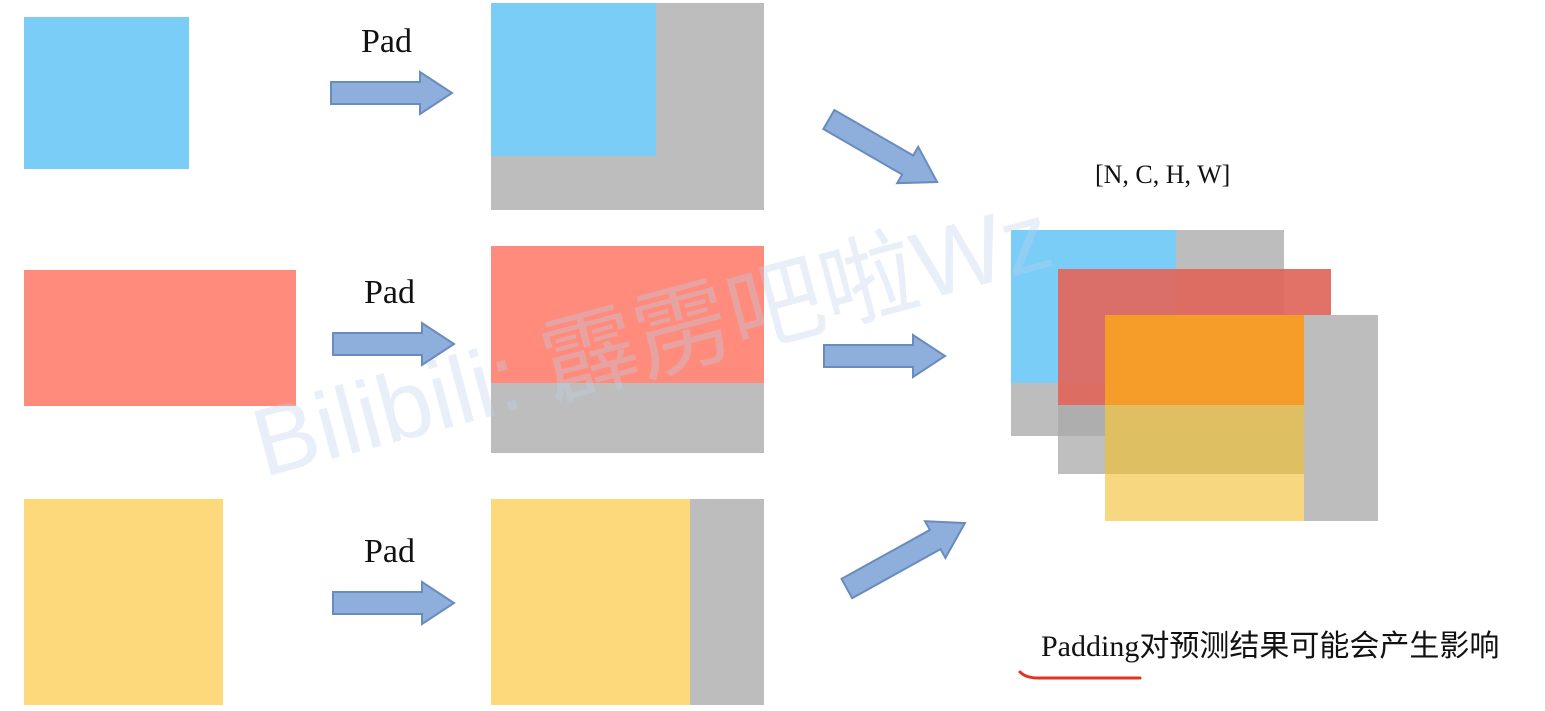 Image resolution: width=1545 pixels, height=711 pixels. What do you see at coordinates (573, 79) in the screenshot?
I see `padded-blue-content` at bounding box center [573, 79].